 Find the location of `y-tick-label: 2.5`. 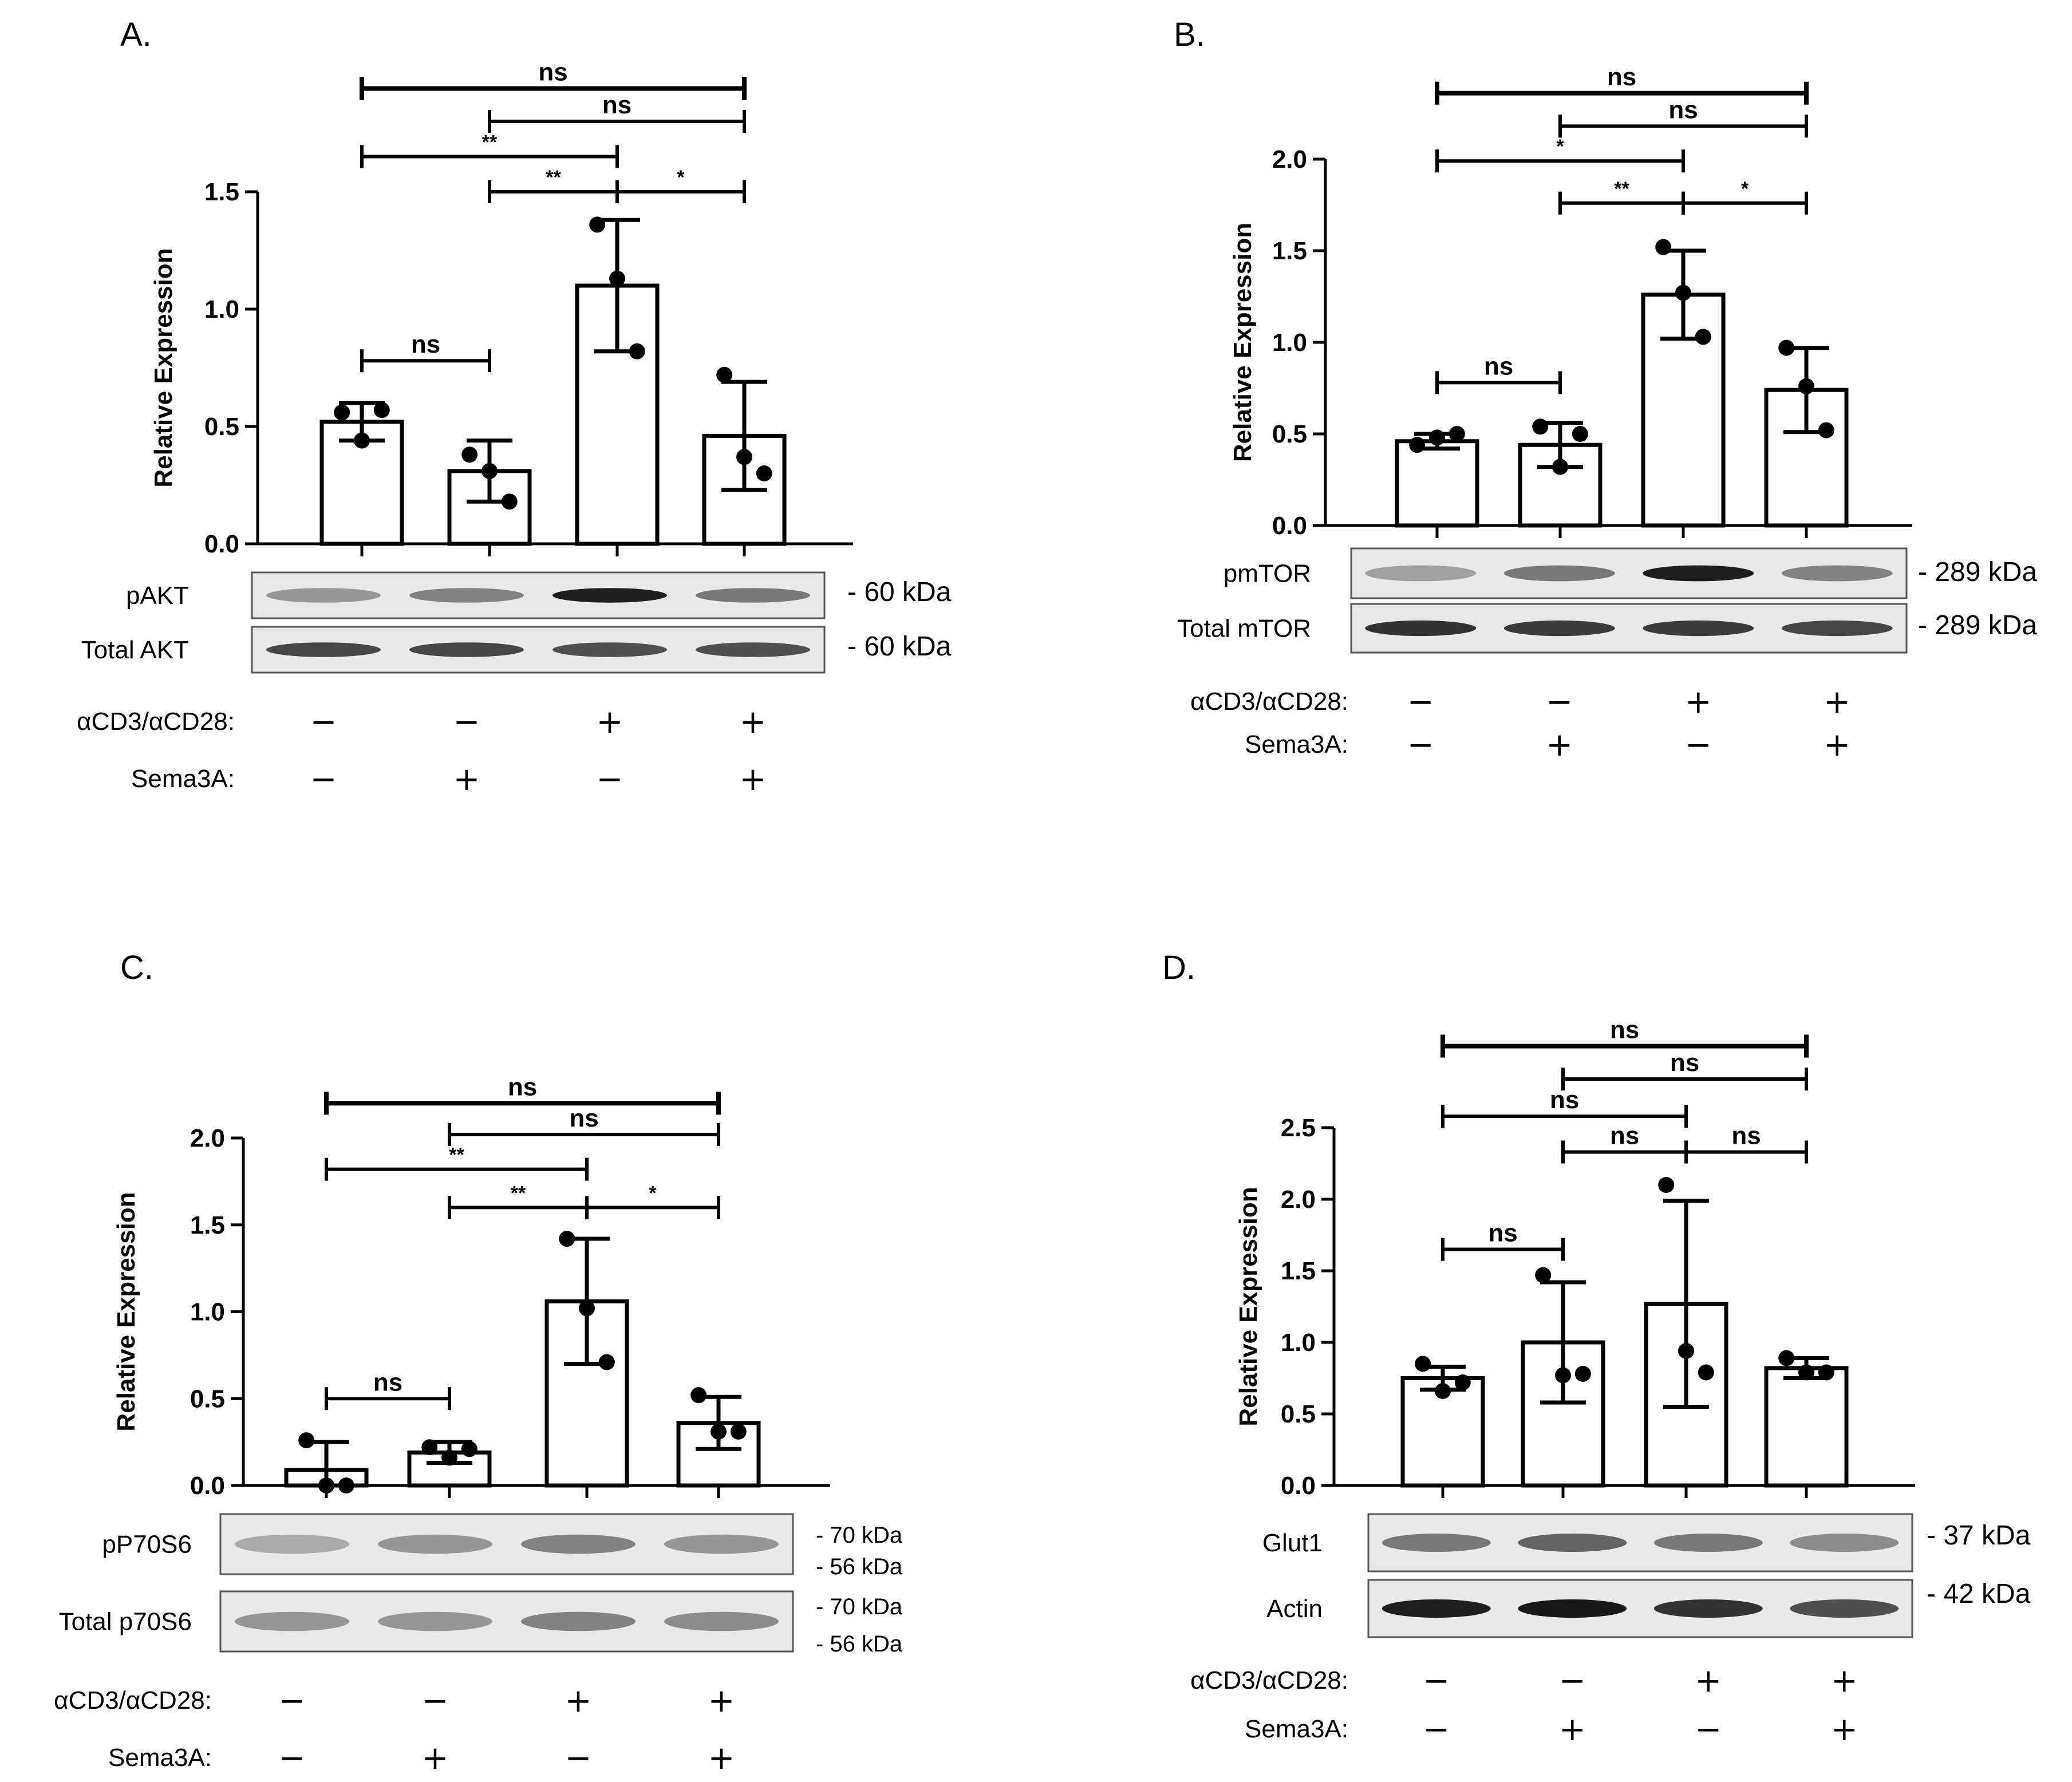

y-tick-label: 2.5 is located at coordinates (1299, 1128).